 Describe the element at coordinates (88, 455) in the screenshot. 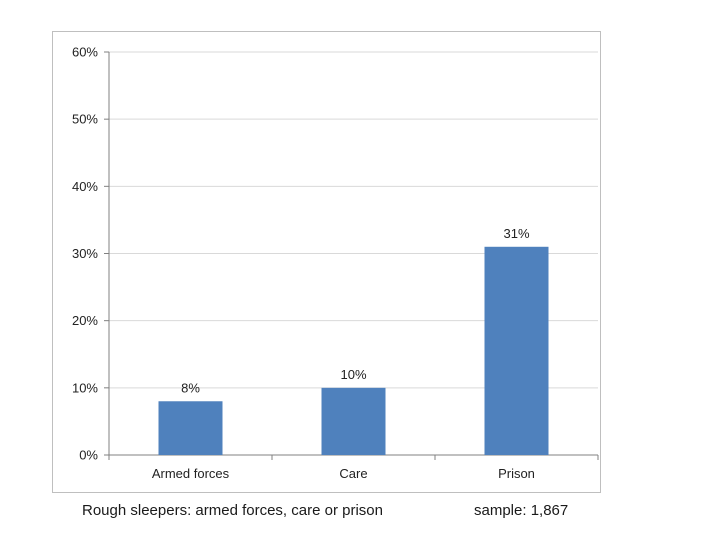

I see `y-tick-label: 0%` at that location.